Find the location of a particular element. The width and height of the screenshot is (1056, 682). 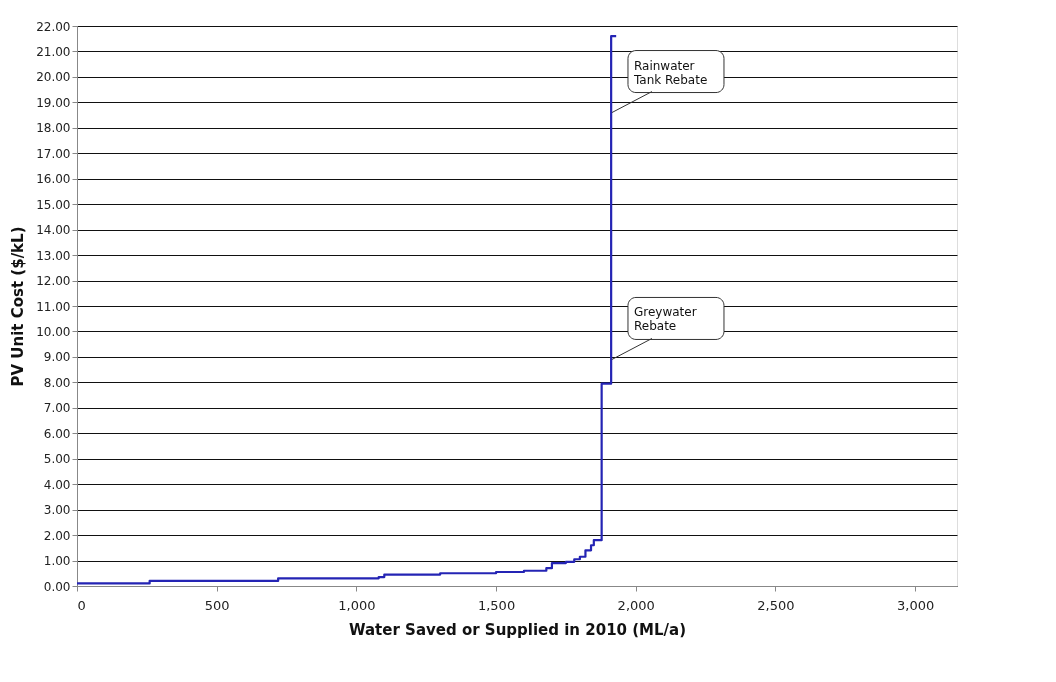

y-tick-label: 8.00 is located at coordinates (57, 382).